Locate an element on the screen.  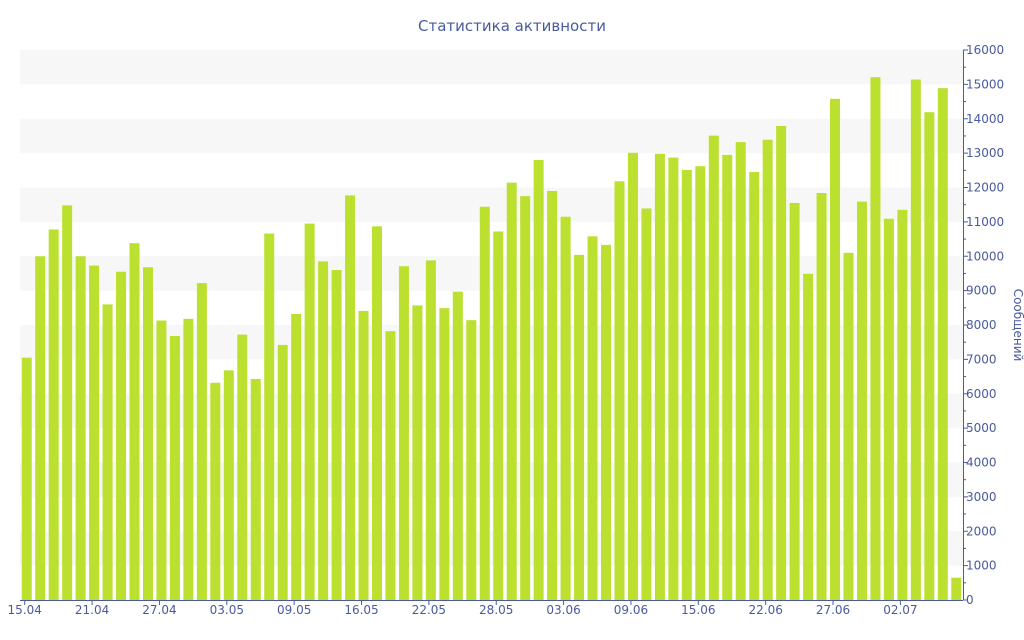
y-tick-label: 16000 is located at coordinates (985, 50).